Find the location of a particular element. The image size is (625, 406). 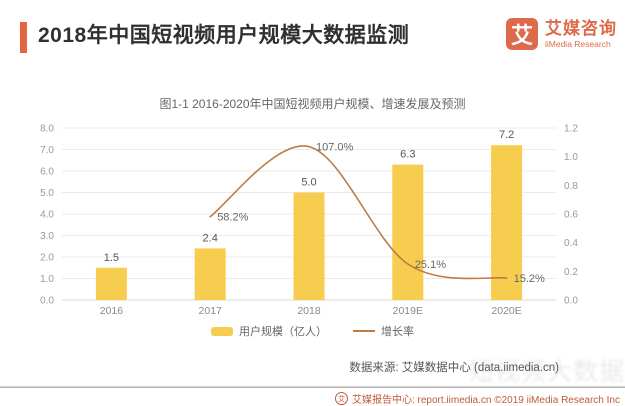

bar-2017 is located at coordinates (210, 274).